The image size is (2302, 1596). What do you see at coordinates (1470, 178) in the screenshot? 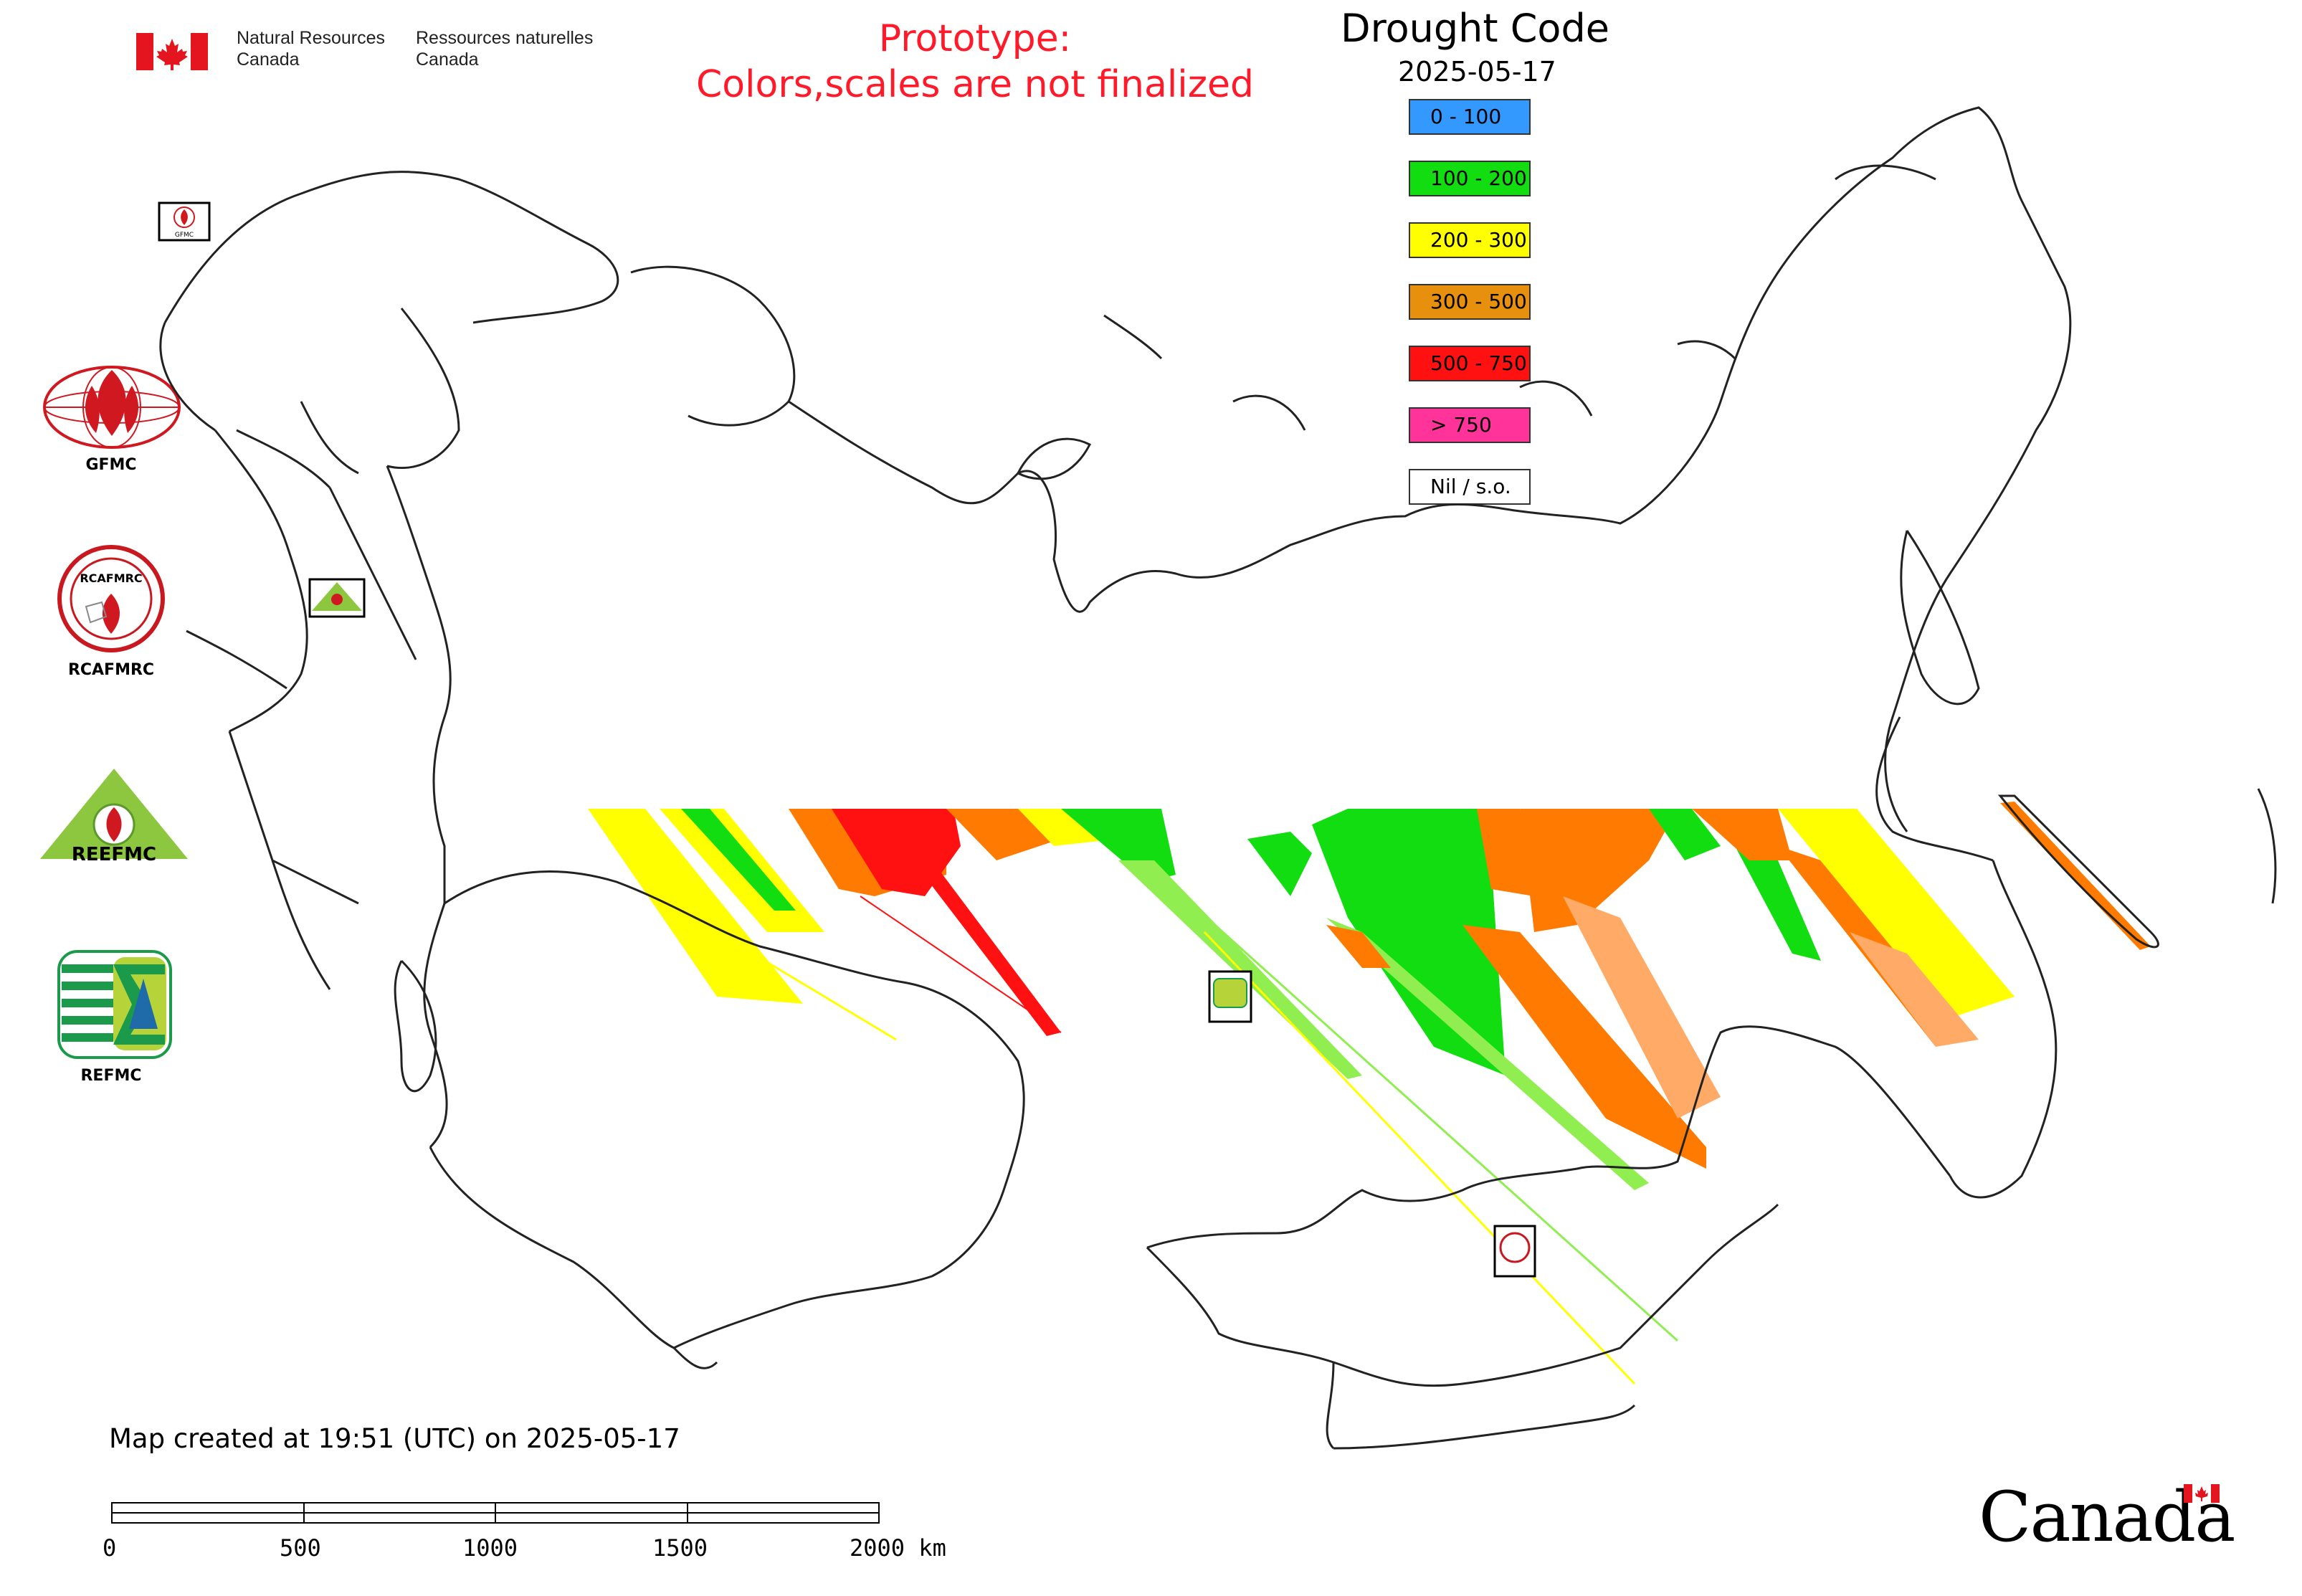
I see `legend-item-100-200: 100 - 200` at bounding box center [1470, 178].